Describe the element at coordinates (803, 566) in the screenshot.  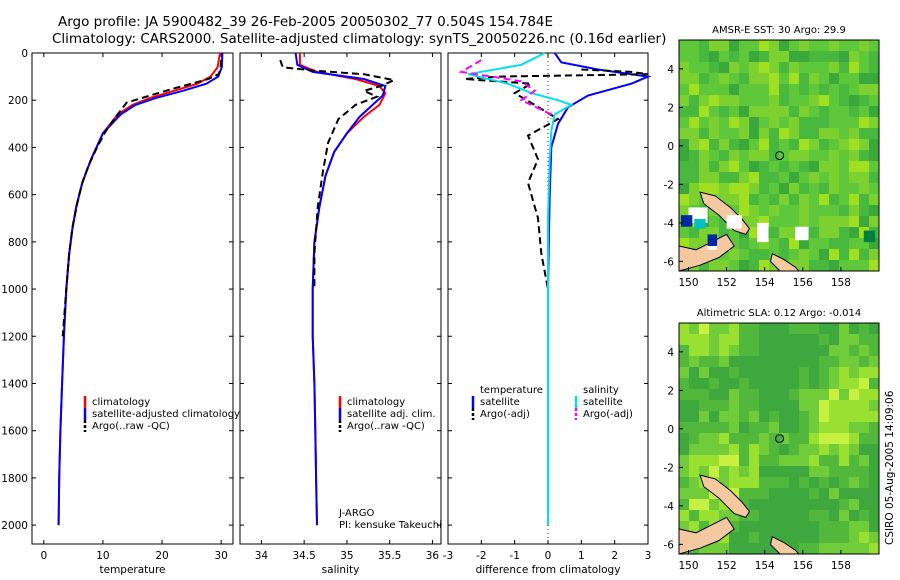
I see `map-xtick-label: 156` at that location.